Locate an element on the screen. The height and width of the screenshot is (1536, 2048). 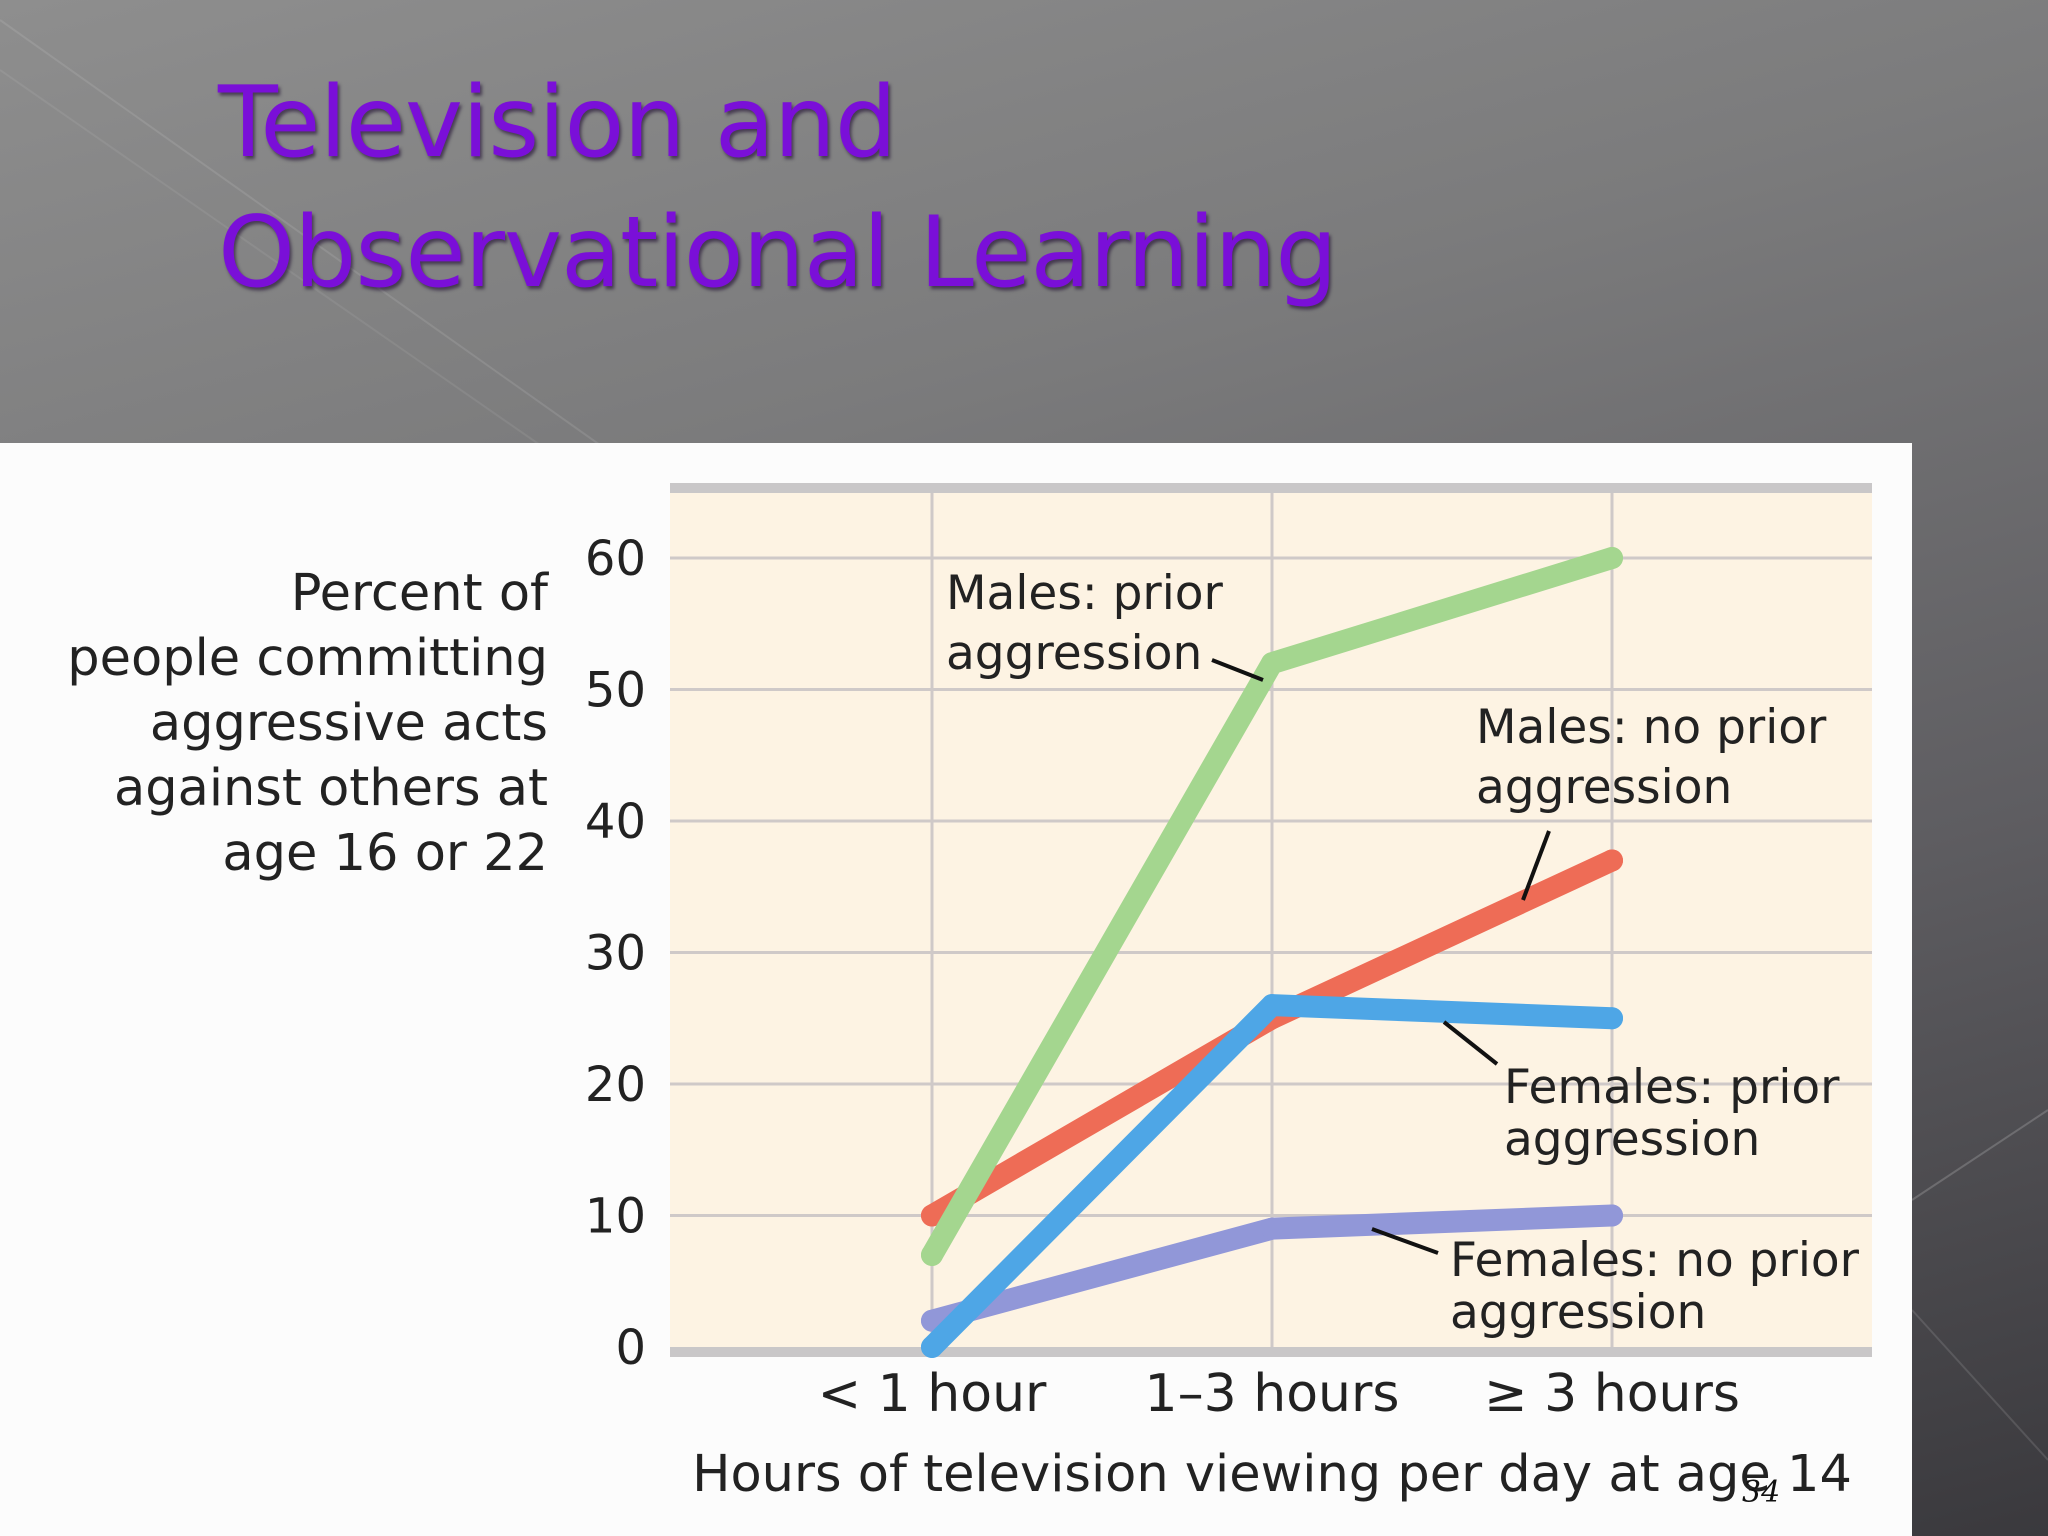
y-tick-label: 40 is located at coordinates (615, 822).